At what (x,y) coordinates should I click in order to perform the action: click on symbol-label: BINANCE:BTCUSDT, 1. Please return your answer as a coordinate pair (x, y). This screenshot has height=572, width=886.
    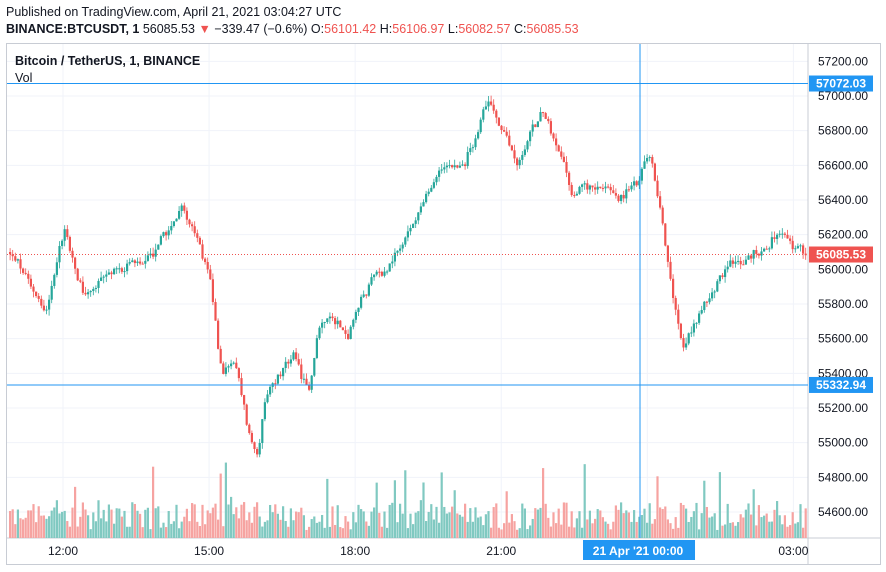
    Looking at the image, I should click on (73, 29).